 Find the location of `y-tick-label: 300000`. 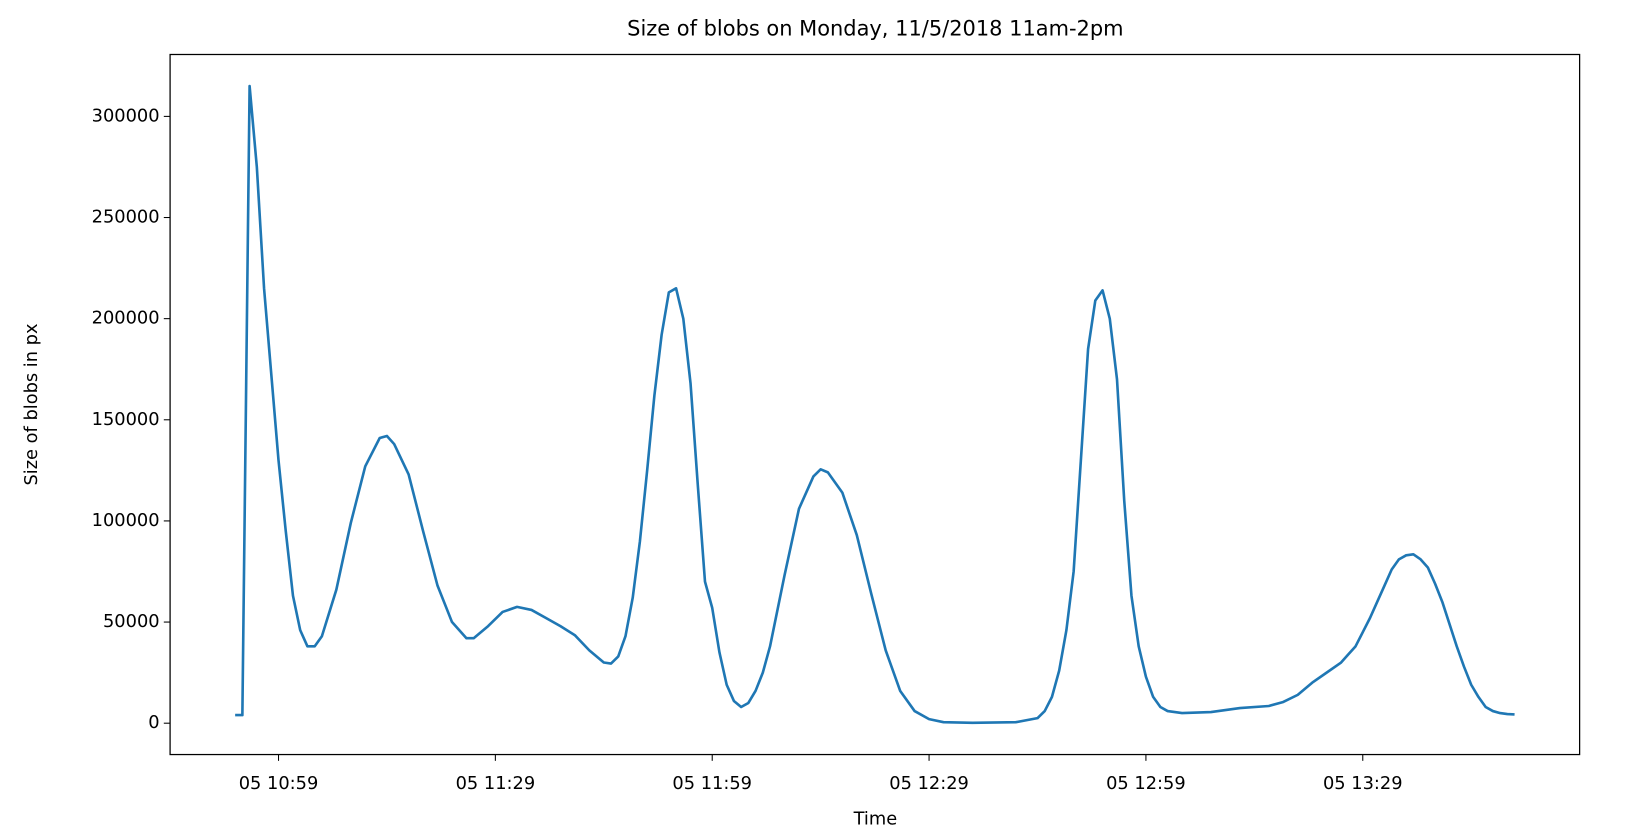

y-tick-label: 300000 is located at coordinates (126, 115).